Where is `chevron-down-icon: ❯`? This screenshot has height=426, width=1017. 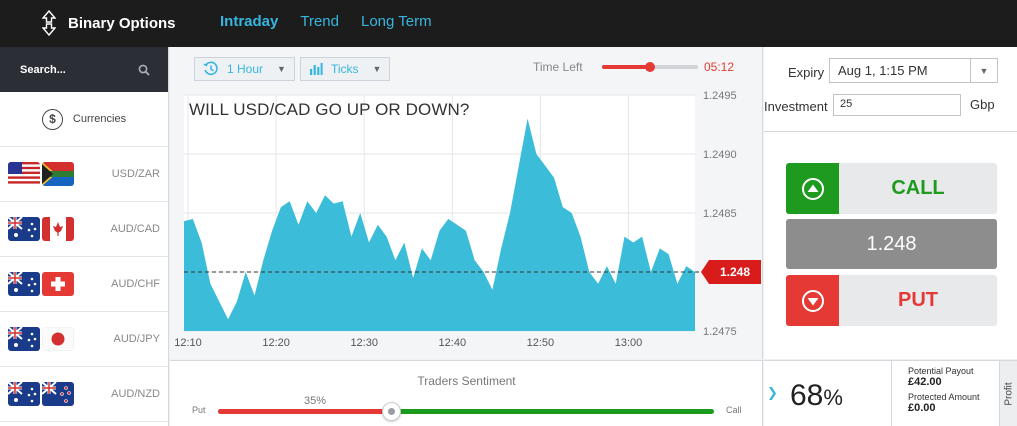 chevron-down-icon: ❯ is located at coordinates (772, 392).